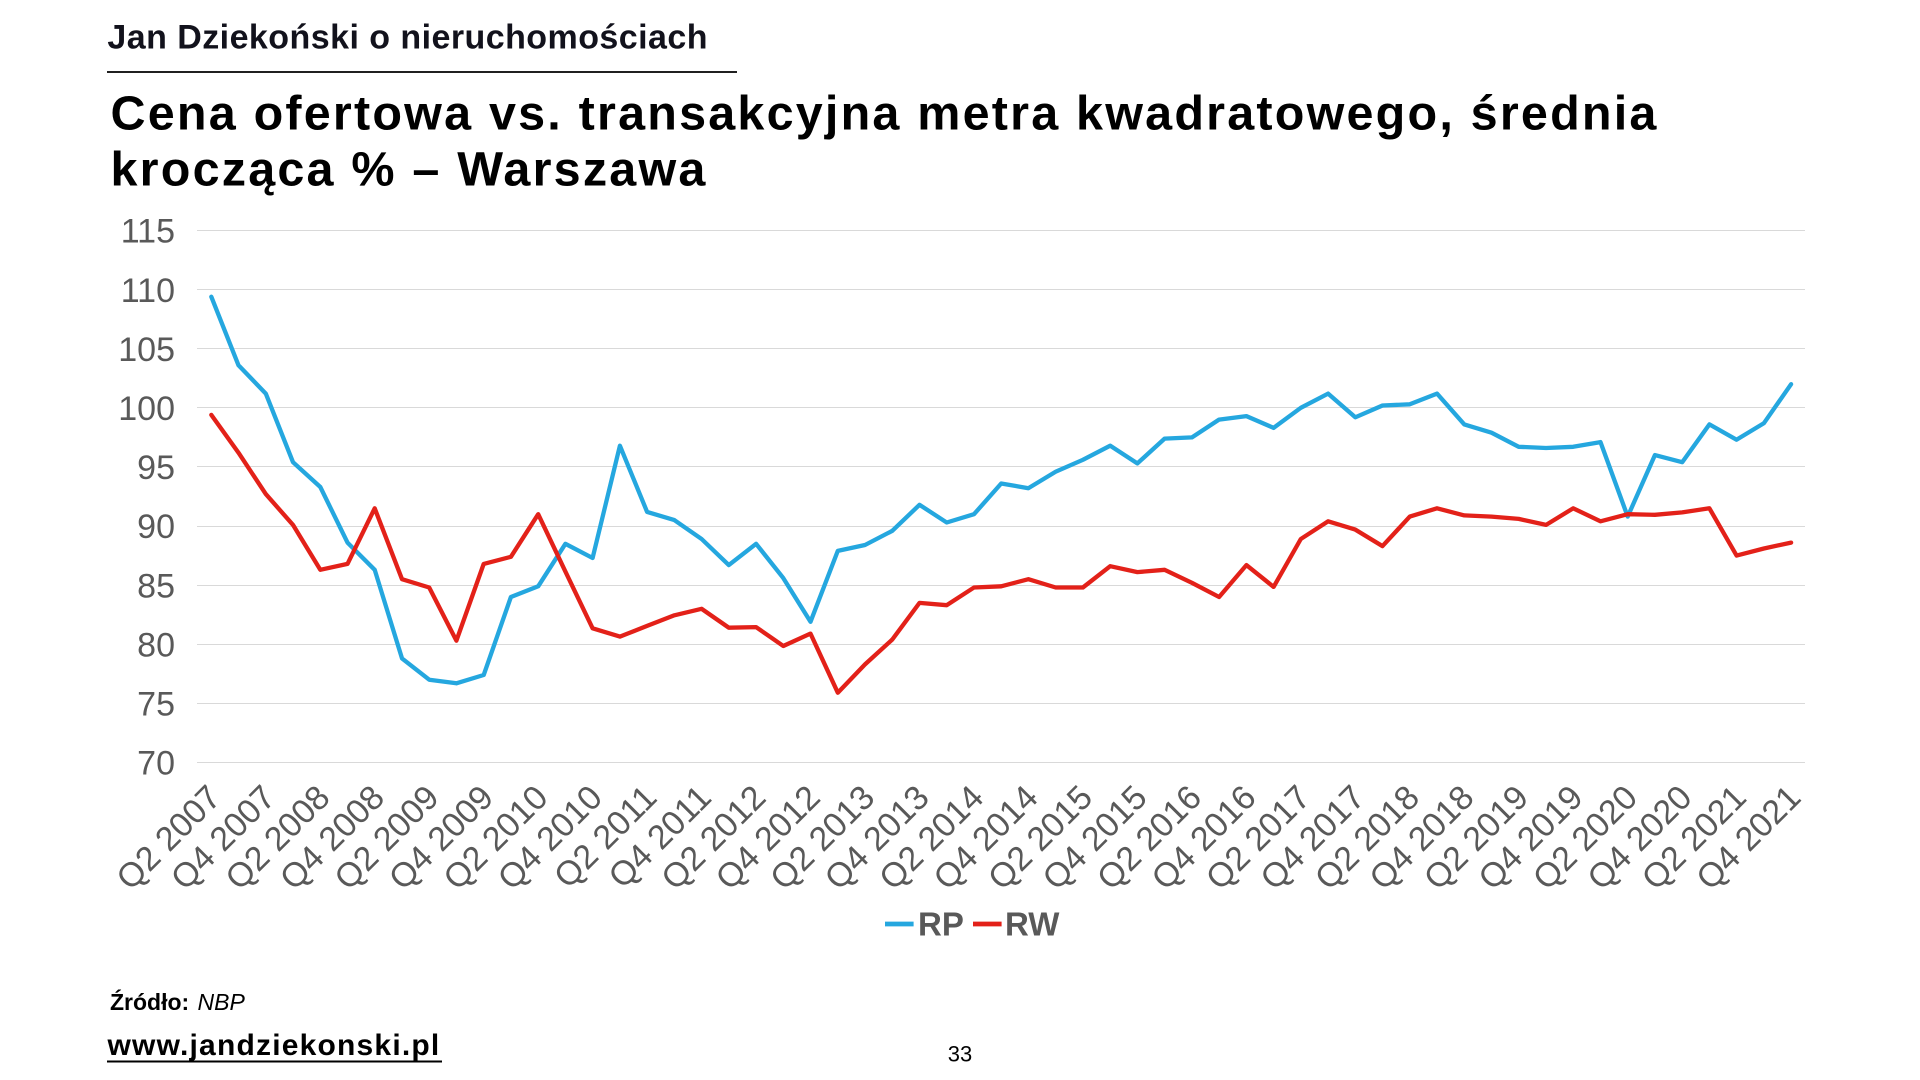 Image resolution: width=1920 pixels, height=1080 pixels. Describe the element at coordinates (156, 705) in the screenshot. I see `svg-text: 75` at that location.